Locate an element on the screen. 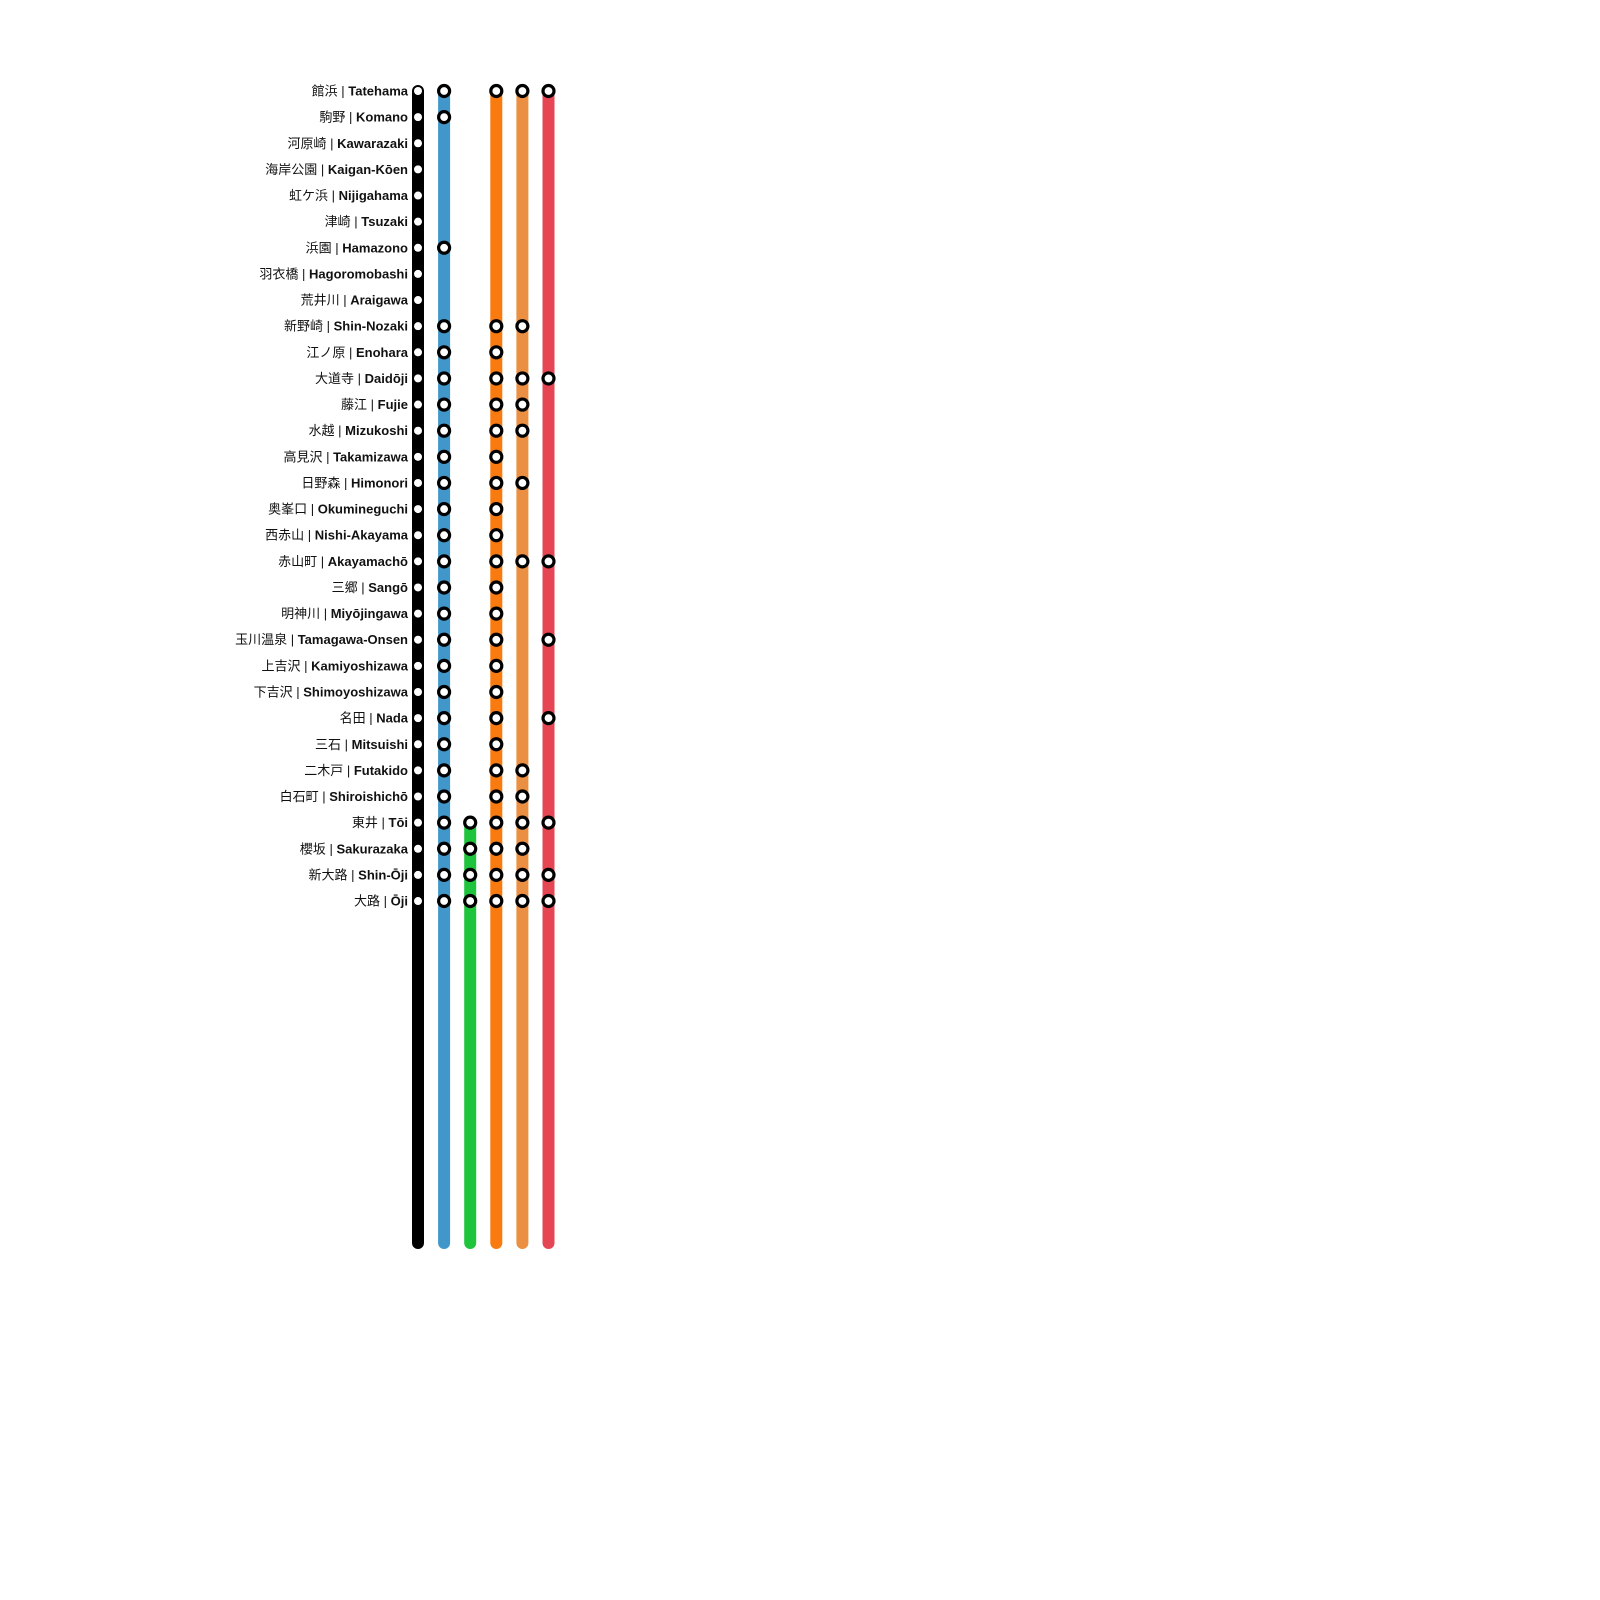  station-name-ja: 荒井川 is located at coordinates (320, 300).